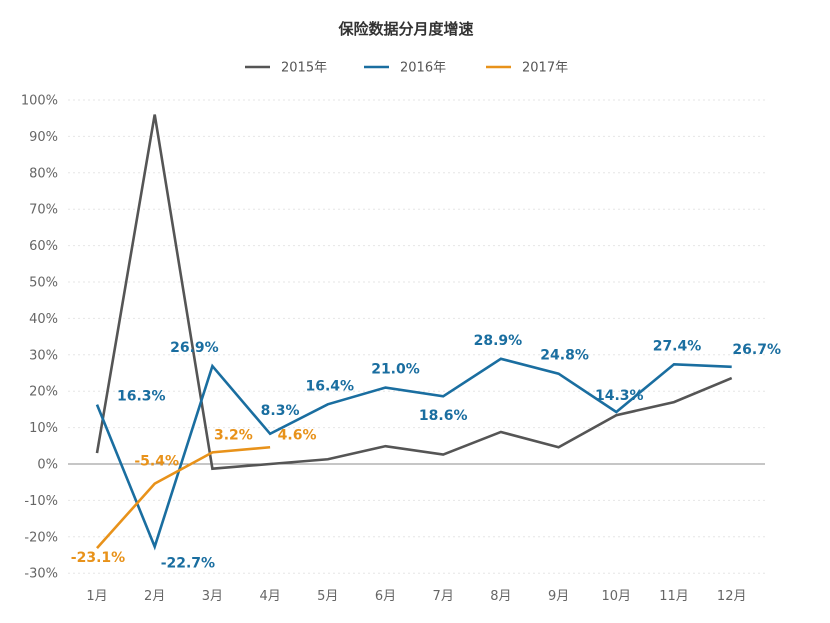 The width and height of the screenshot is (830, 623). Describe the element at coordinates (41, 501) in the screenshot. I see `y-tick-label: -10%` at that location.